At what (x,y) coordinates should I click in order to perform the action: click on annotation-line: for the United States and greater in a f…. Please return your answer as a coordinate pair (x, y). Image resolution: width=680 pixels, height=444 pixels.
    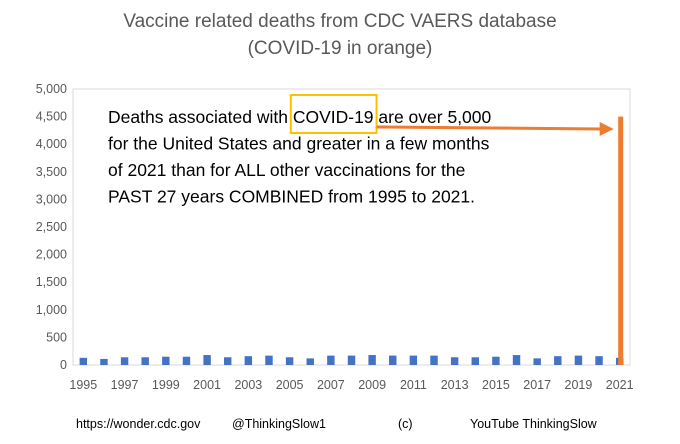
    Looking at the image, I should click on (299, 144).